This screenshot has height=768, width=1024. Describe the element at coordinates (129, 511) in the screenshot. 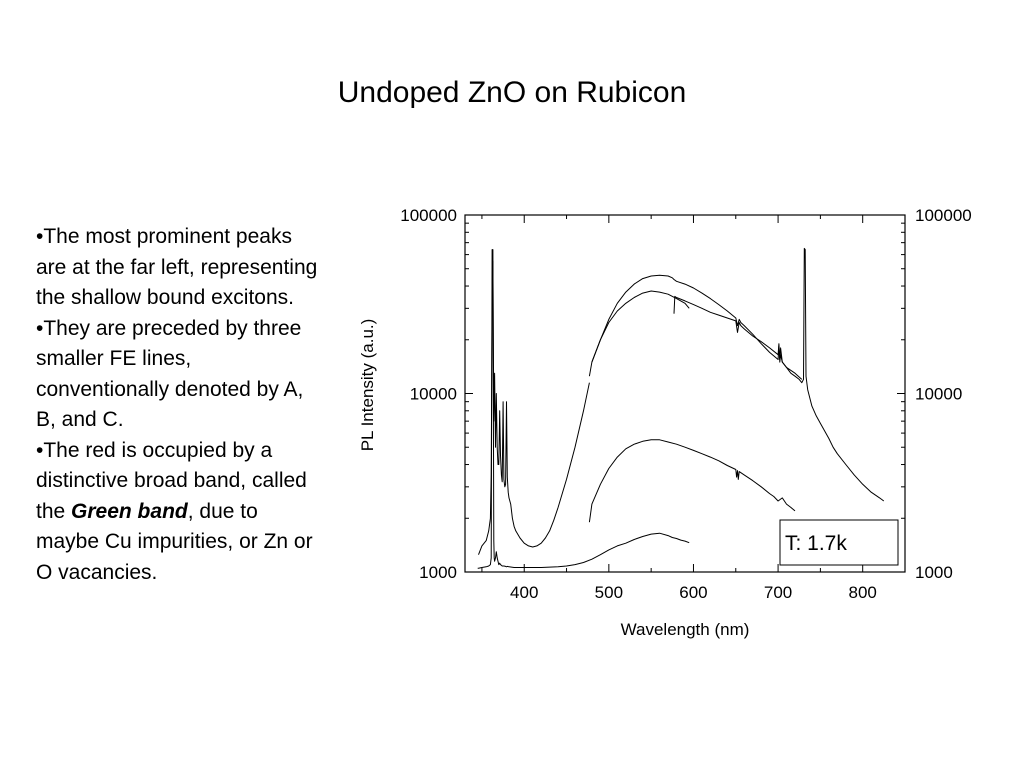

I see `bullet-emphasis-green-band: Green band` at that location.